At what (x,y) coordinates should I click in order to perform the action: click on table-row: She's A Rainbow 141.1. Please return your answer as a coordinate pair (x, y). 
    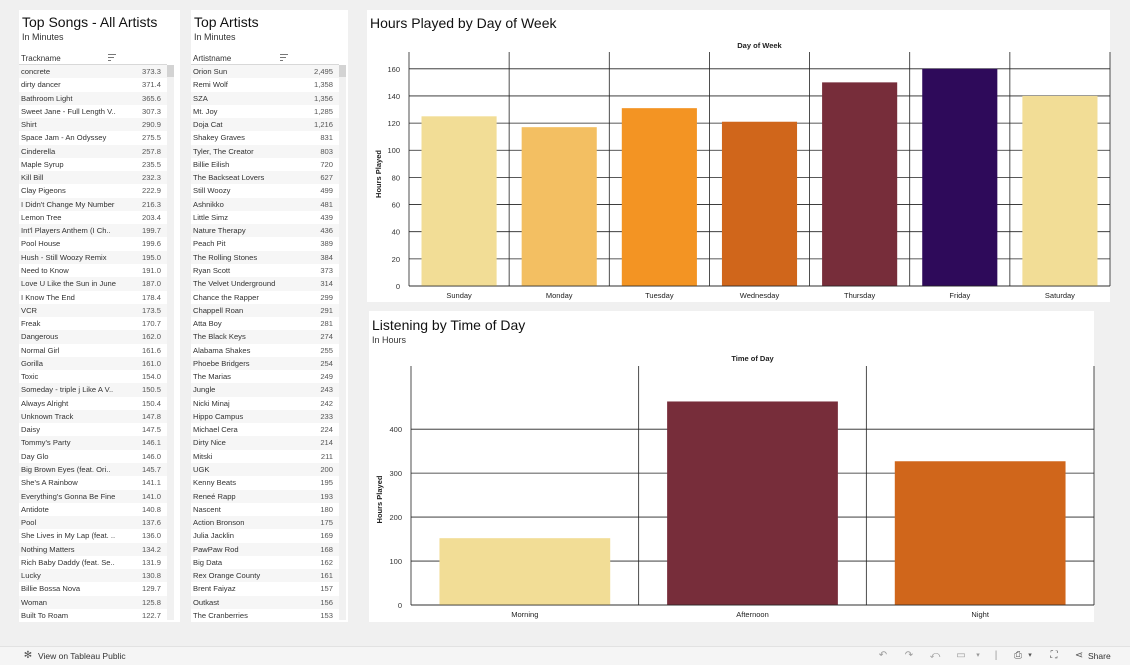
    Looking at the image, I should click on (93, 482).